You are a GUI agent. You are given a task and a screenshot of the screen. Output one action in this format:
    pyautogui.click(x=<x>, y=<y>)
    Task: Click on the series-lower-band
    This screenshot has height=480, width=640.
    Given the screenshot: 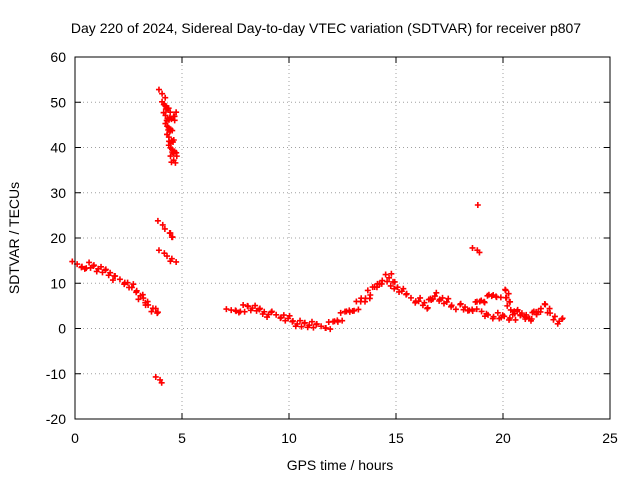 What is the action you would take?
    pyautogui.click(x=506, y=315)
    